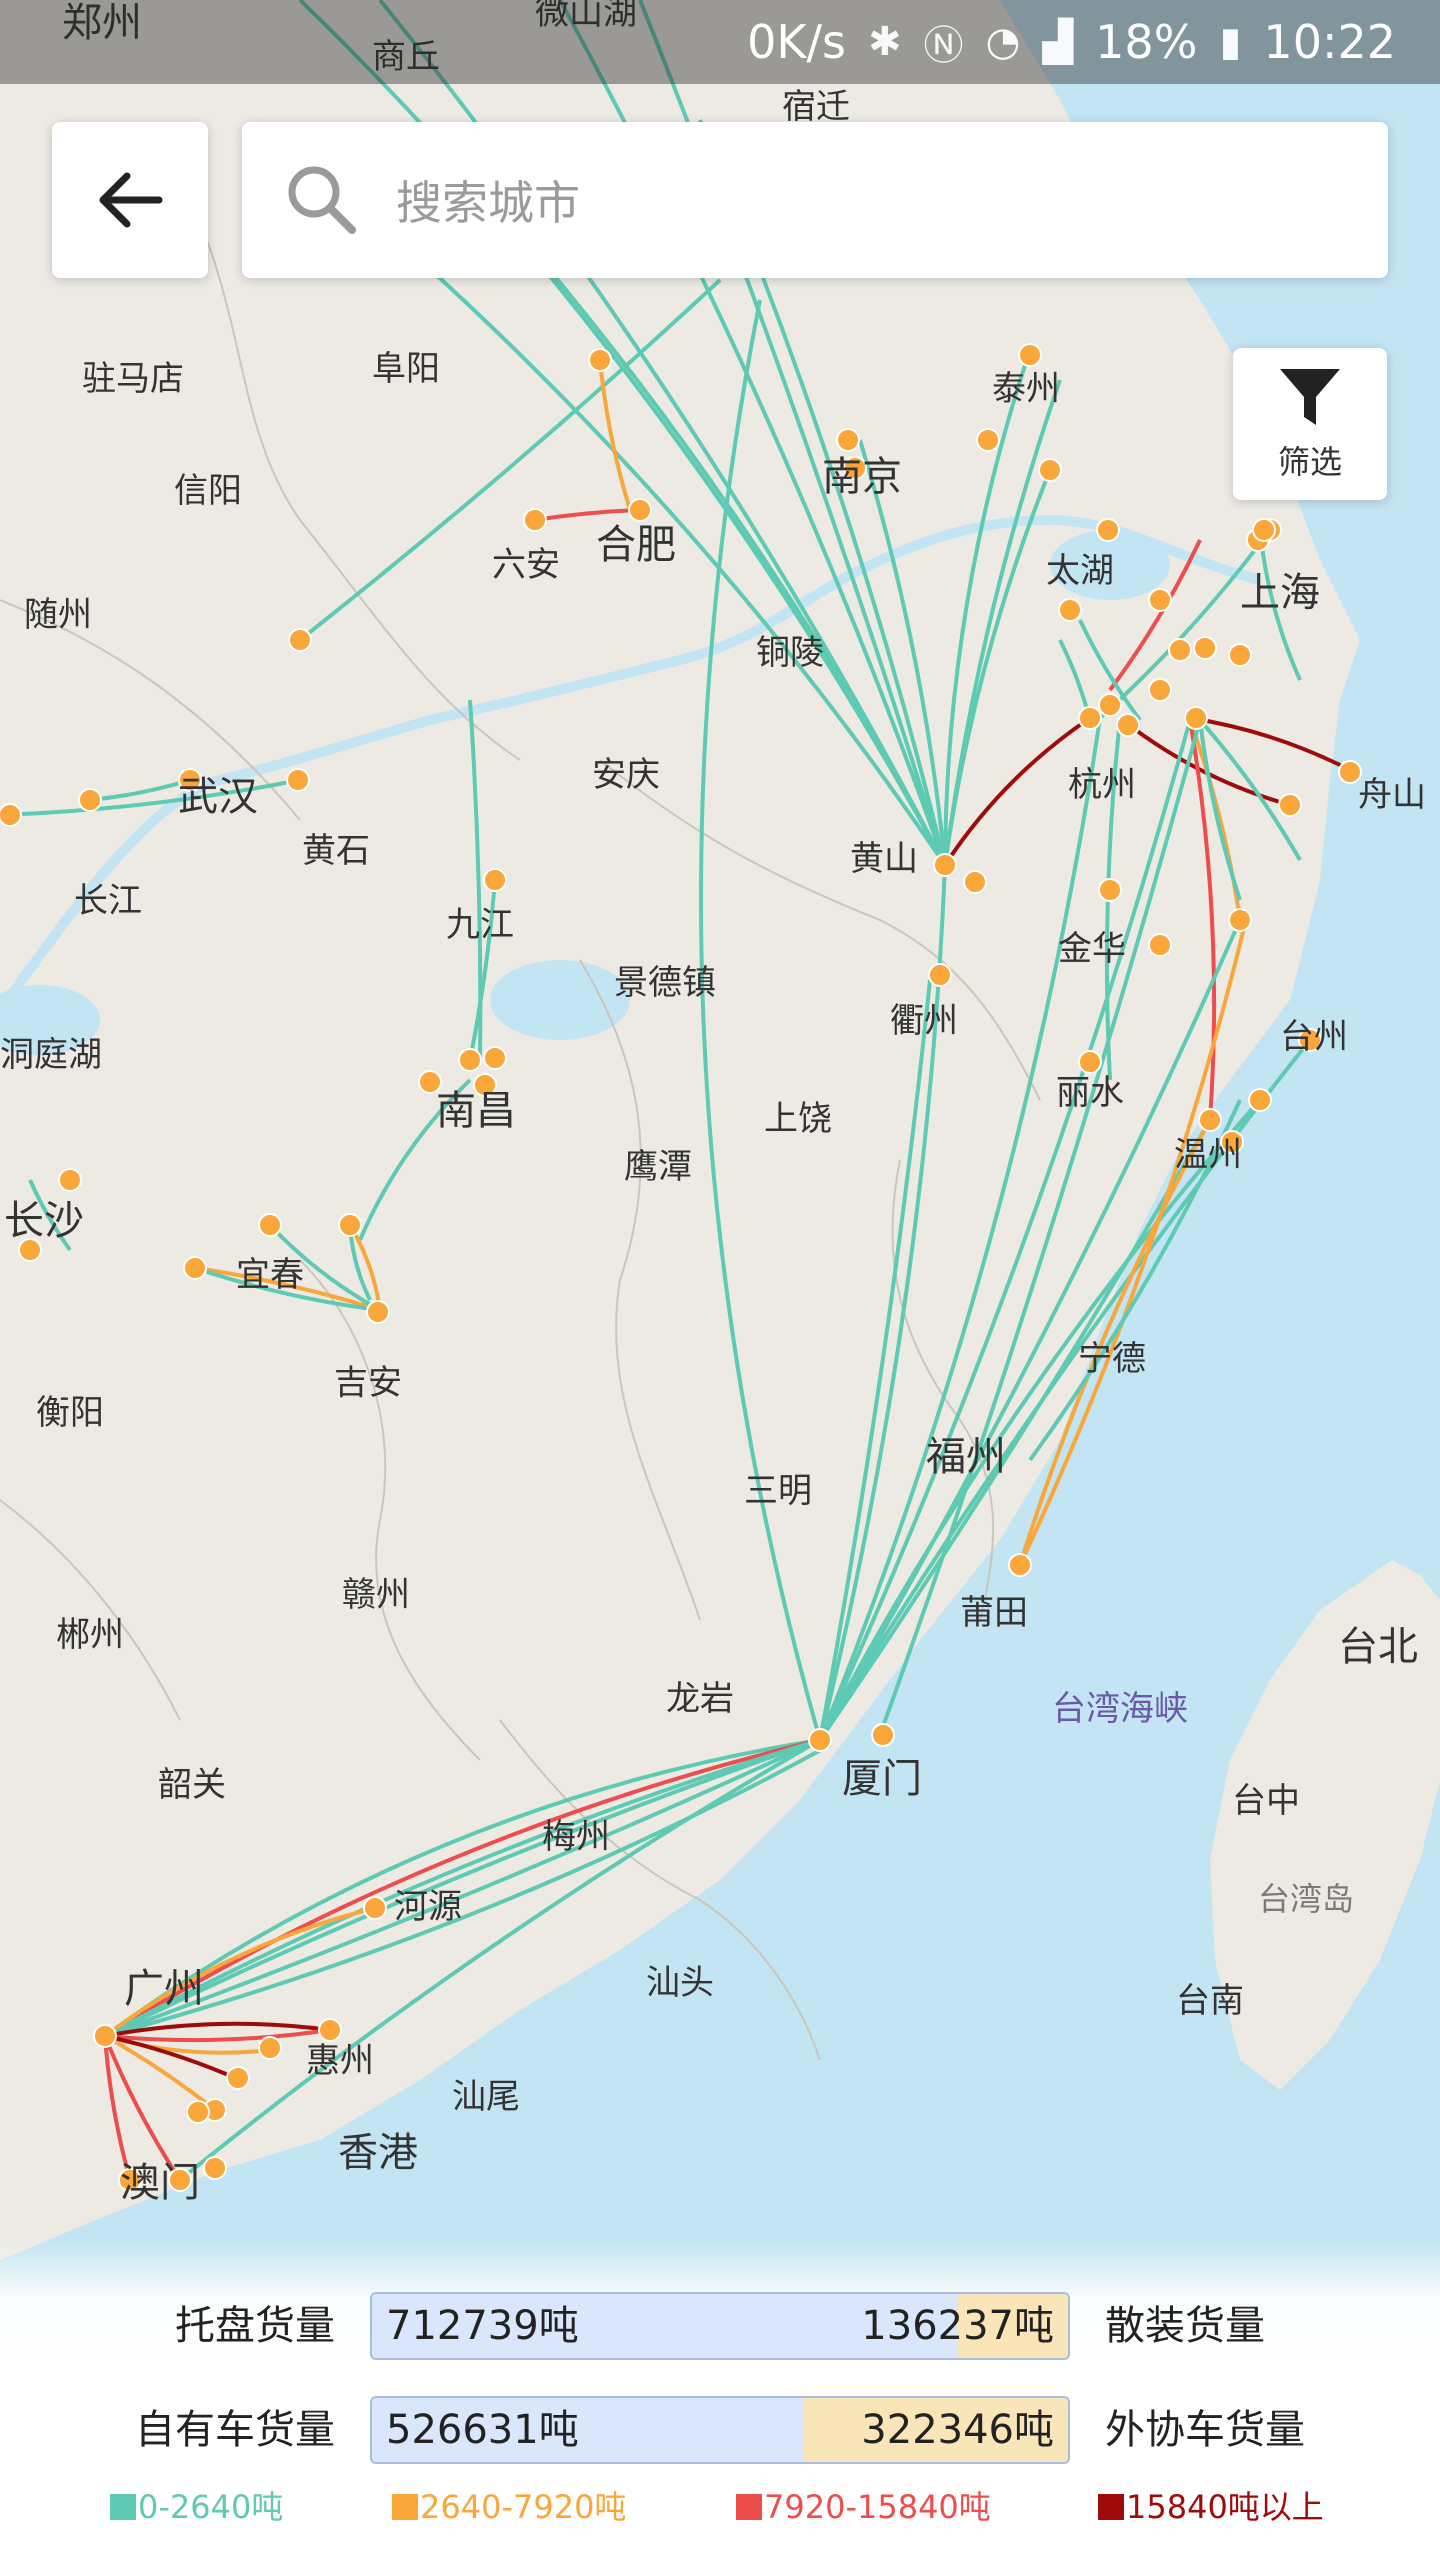  I want to click on back-button, so click(130, 200).